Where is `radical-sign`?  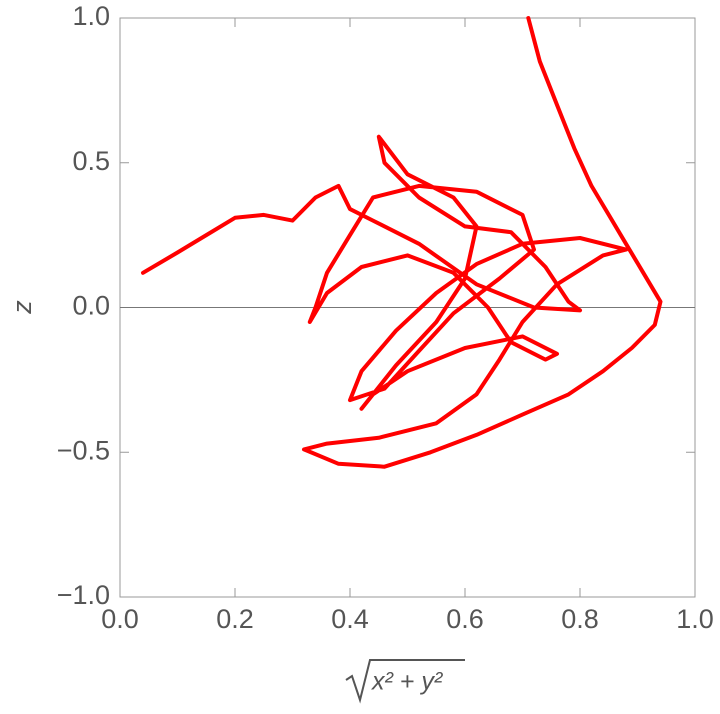
radical-sign is located at coordinates (405, 681).